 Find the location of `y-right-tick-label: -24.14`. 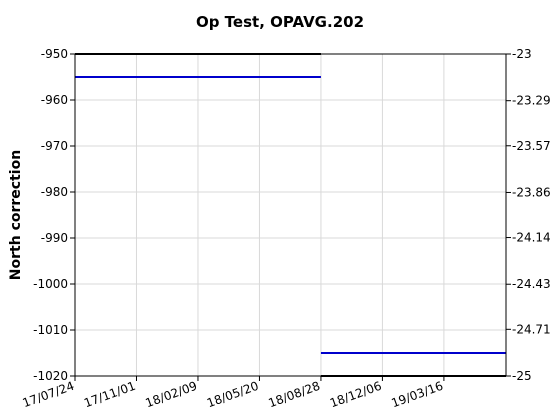

y-right-tick-label: -24.14 is located at coordinates (531, 238).